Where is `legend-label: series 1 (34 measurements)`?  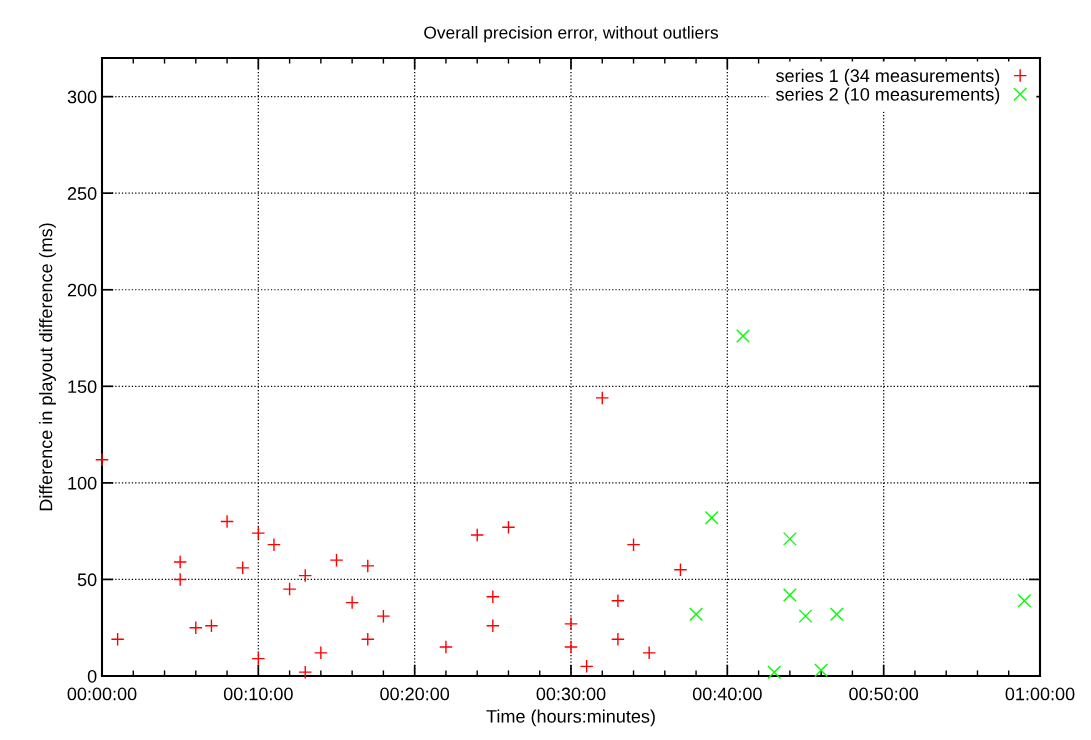 legend-label: series 1 (34 measurements) is located at coordinates (888, 77).